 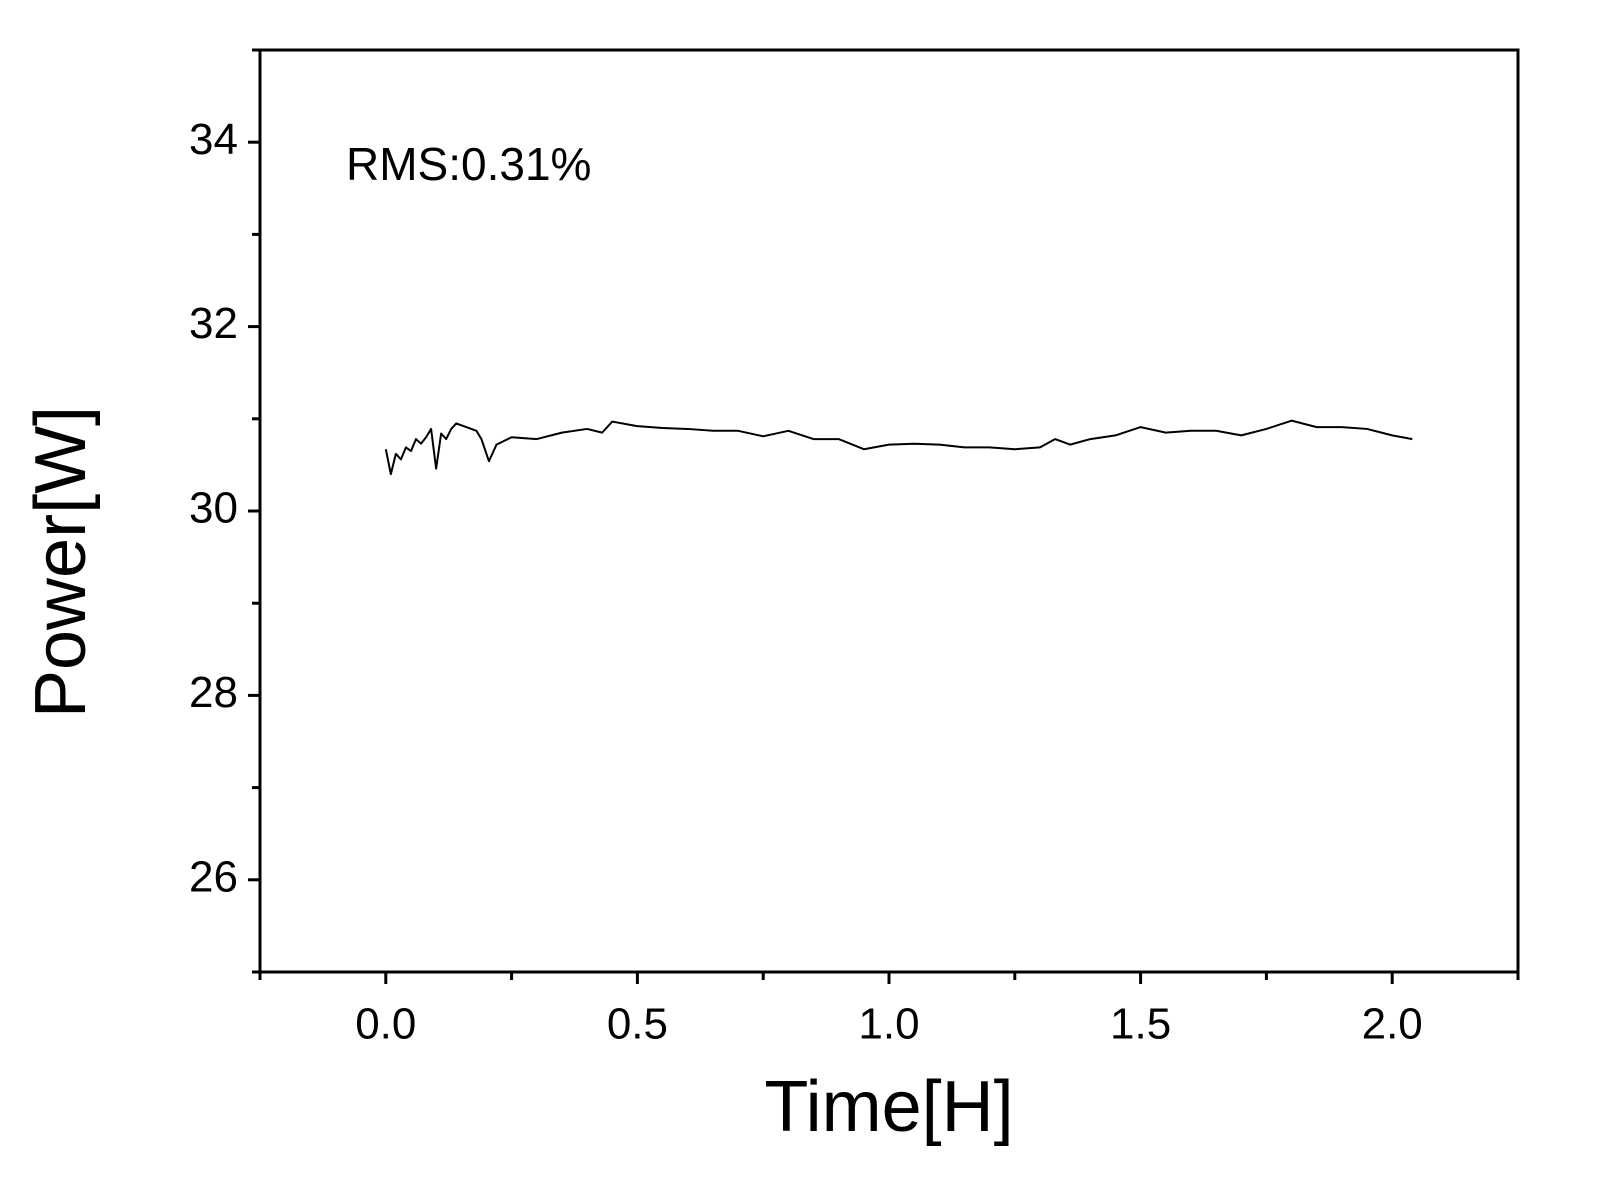 I want to click on y-tick-label: 30, so click(x=213, y=508).